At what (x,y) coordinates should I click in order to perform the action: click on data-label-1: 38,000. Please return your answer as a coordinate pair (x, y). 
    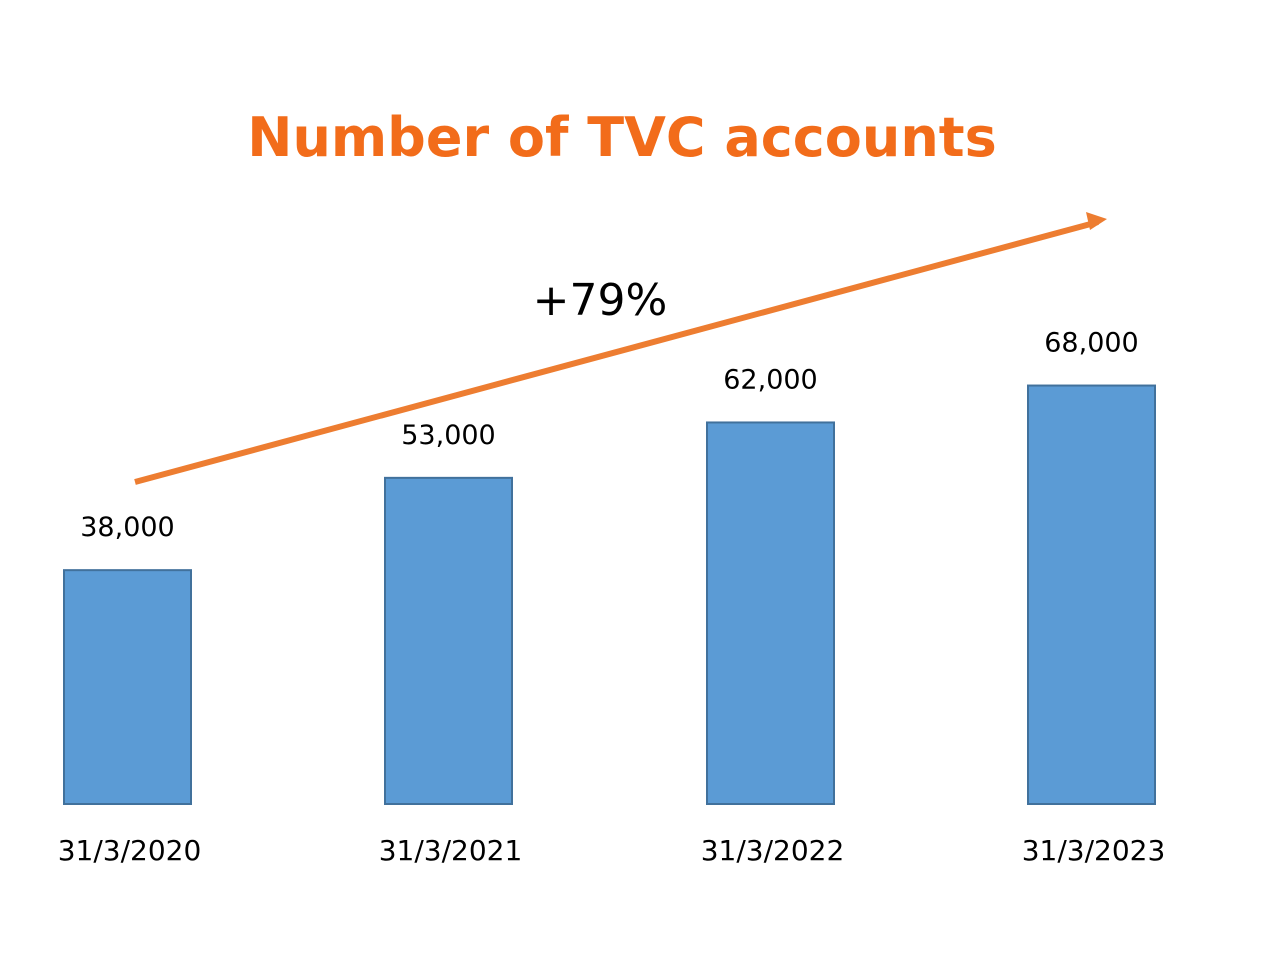
    Looking at the image, I should click on (127, 527).